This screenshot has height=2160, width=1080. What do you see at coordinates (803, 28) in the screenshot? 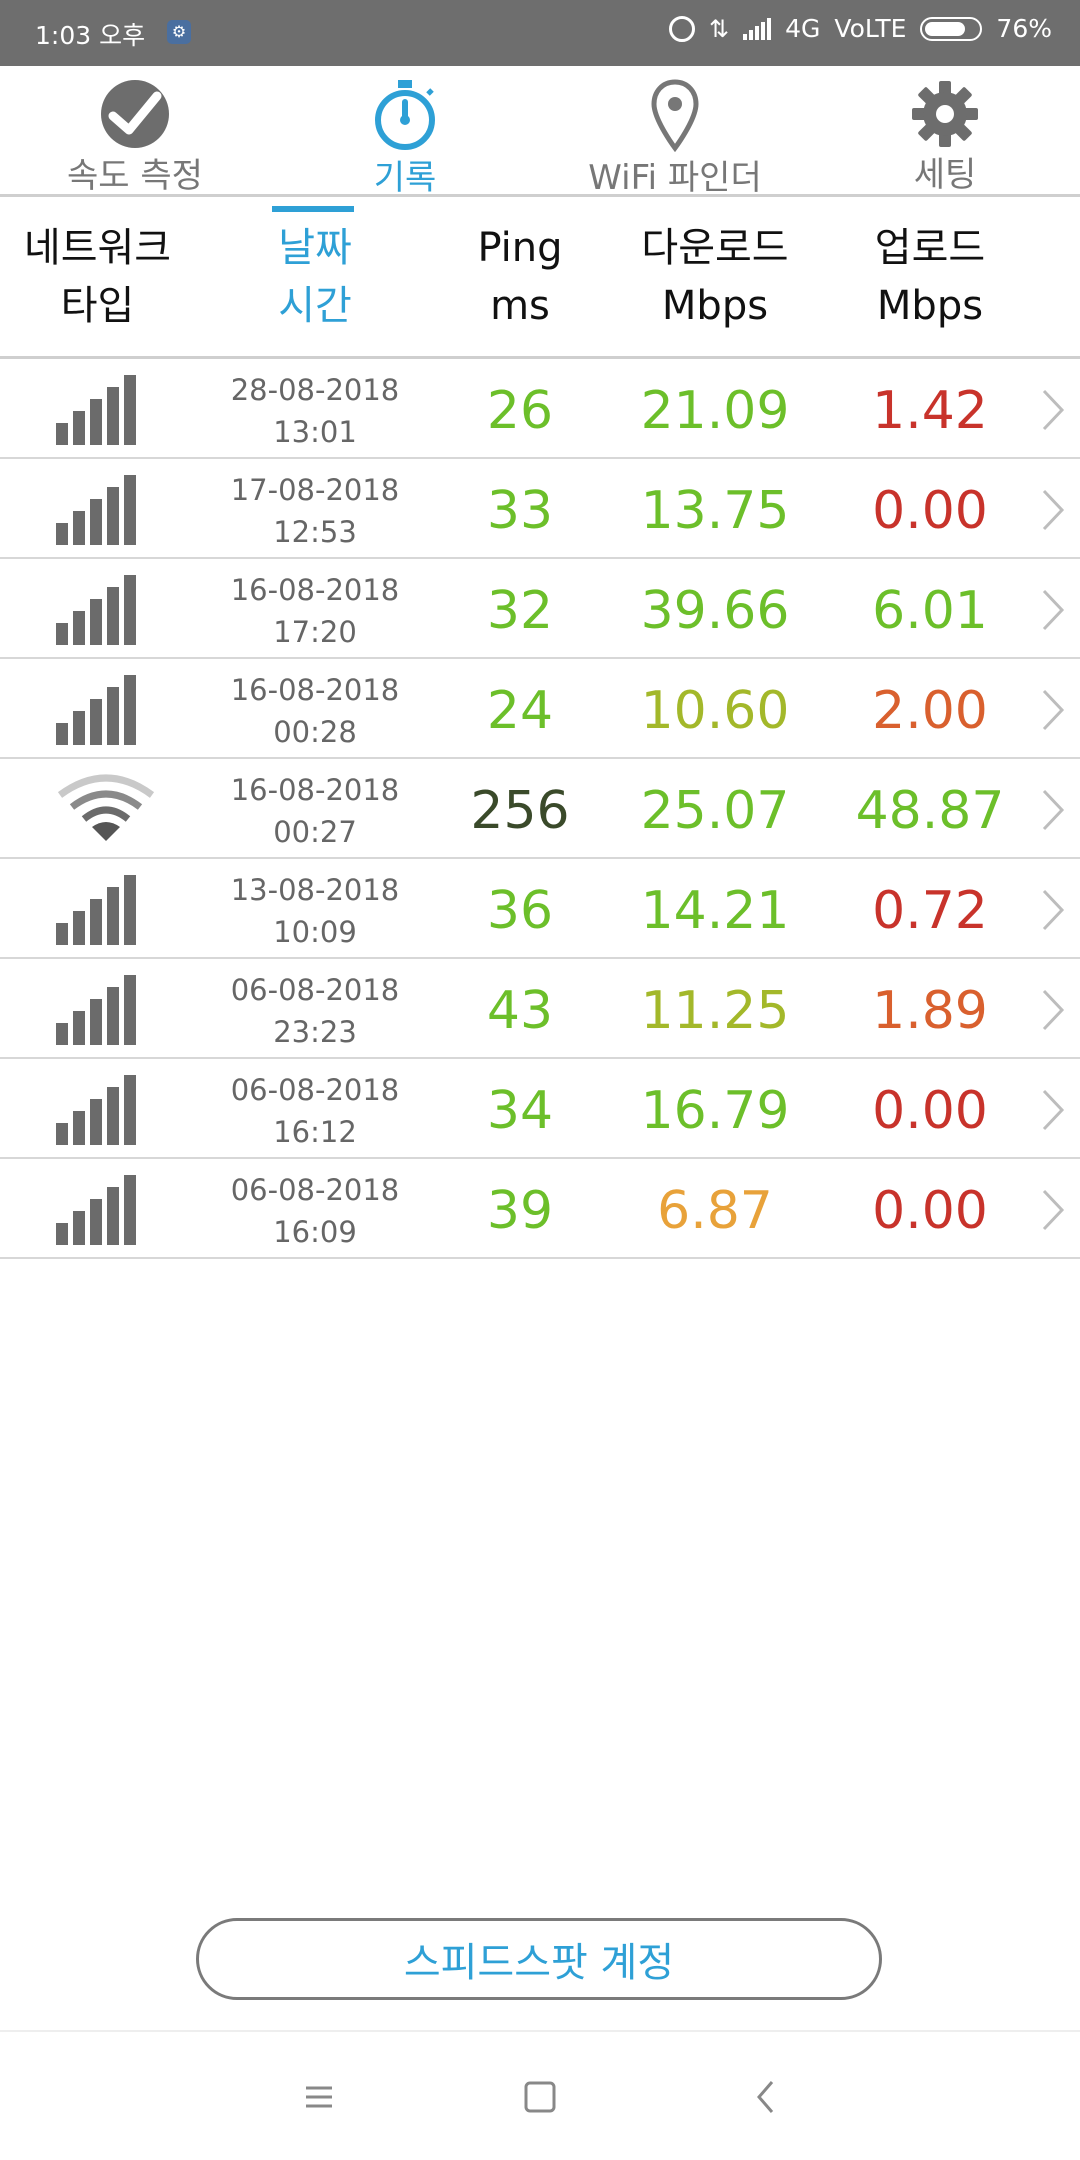
I see `network-type: 4G` at bounding box center [803, 28].